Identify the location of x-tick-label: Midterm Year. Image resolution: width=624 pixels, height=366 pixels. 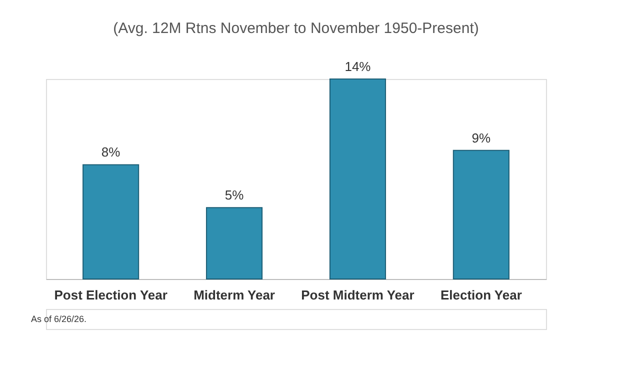
(234, 295).